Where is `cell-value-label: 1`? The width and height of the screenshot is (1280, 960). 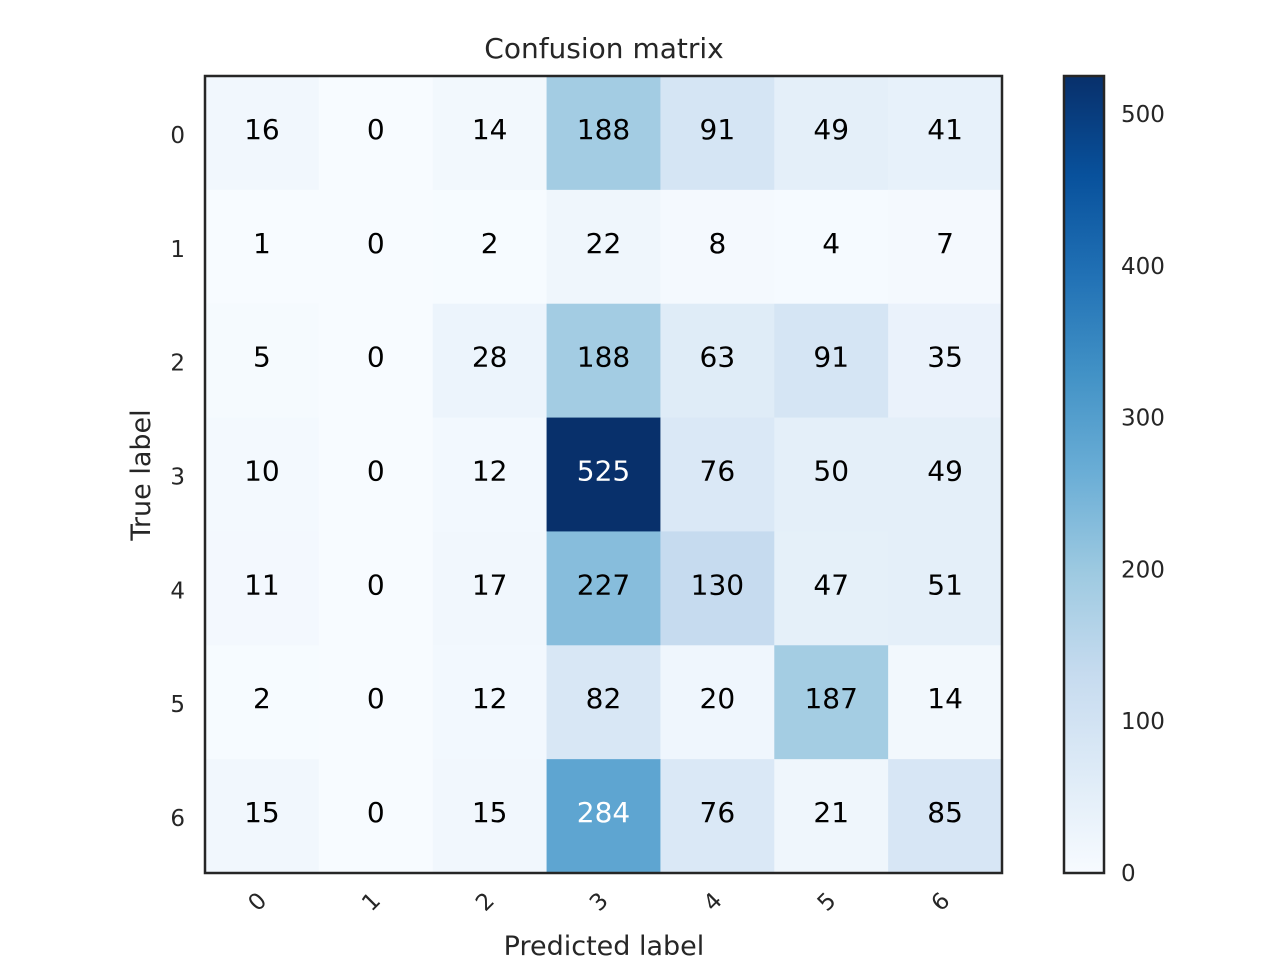
cell-value-label: 1 is located at coordinates (262, 243).